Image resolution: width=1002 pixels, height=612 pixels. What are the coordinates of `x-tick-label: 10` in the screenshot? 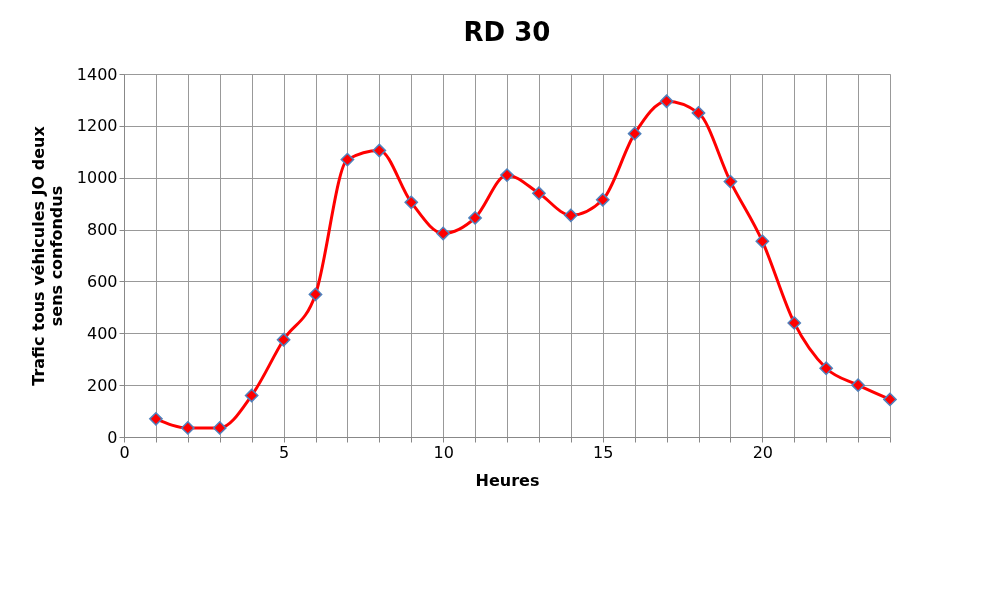 It's located at (443, 452).